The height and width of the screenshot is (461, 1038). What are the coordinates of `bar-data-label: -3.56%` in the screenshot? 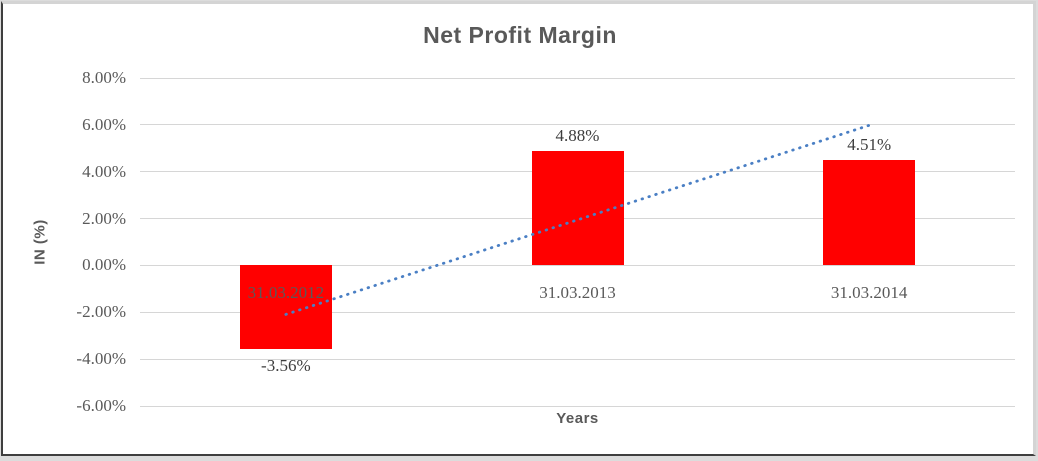 It's located at (286, 365).